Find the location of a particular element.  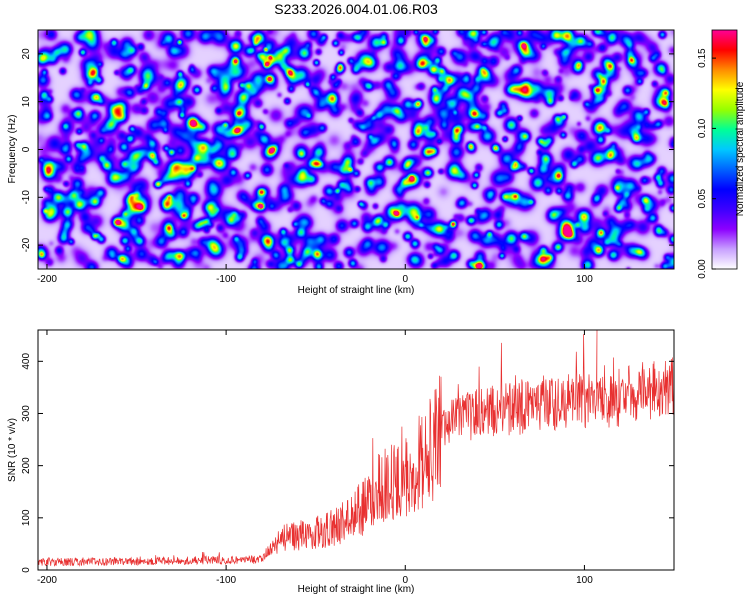

snr-y-tick-label: 0 is located at coordinates (26, 570).